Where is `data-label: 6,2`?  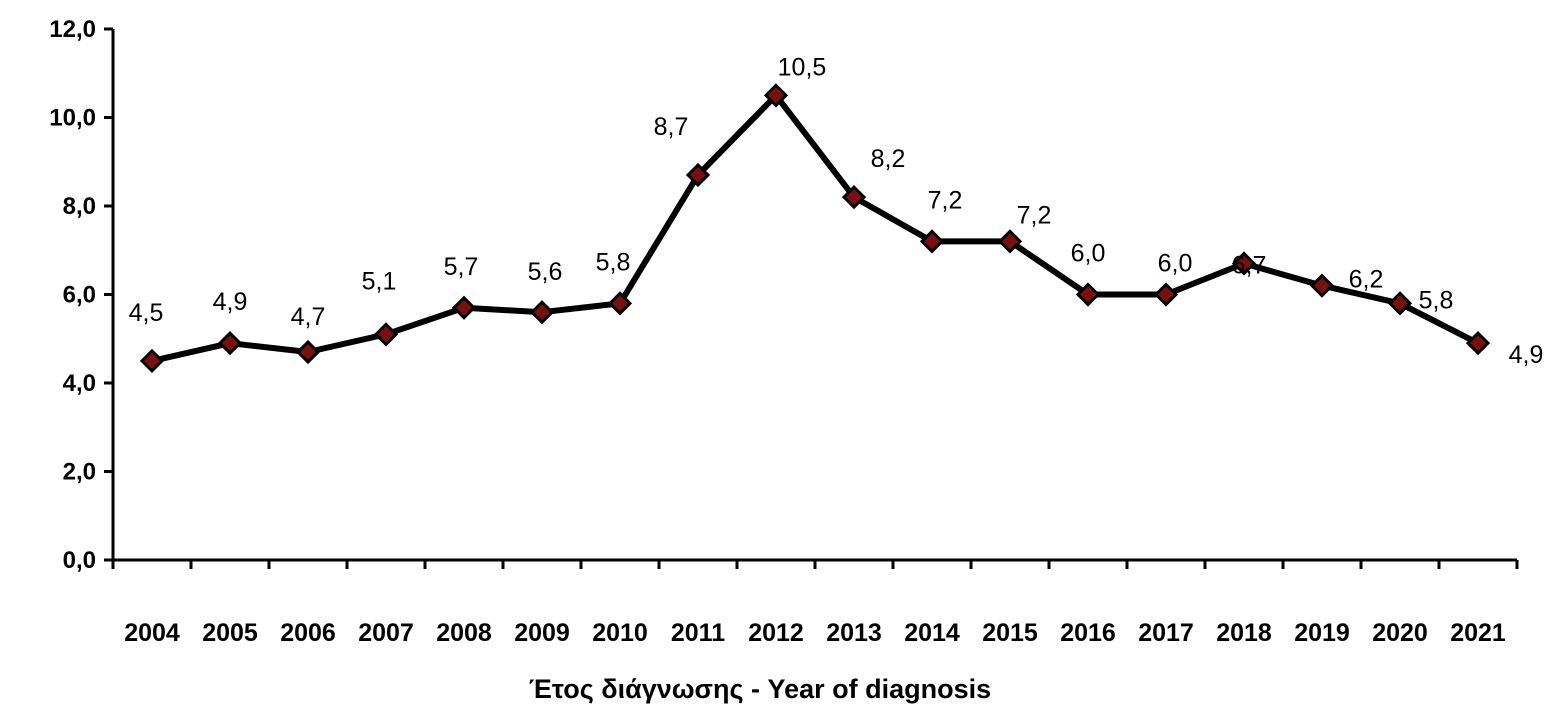
data-label: 6,2 is located at coordinates (1366, 280).